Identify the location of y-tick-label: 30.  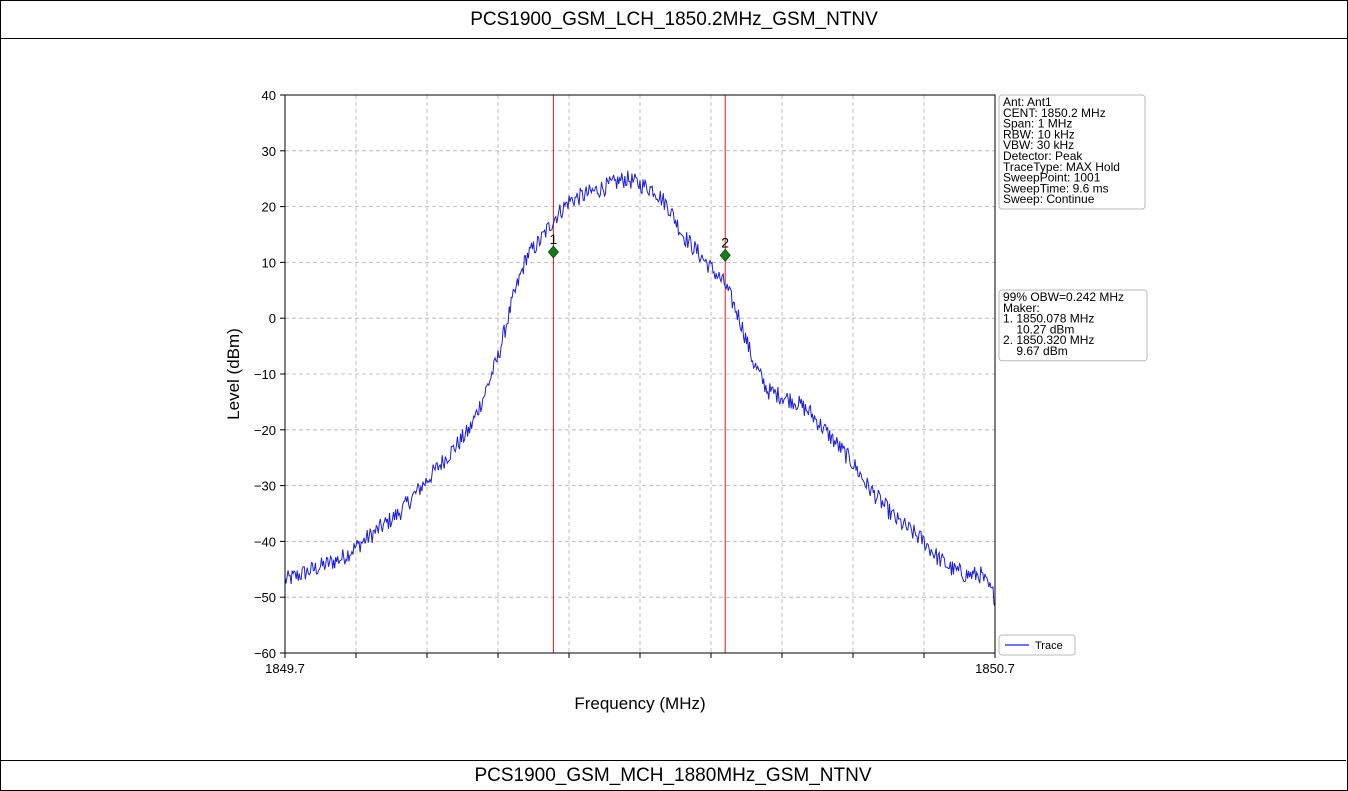
(269, 151).